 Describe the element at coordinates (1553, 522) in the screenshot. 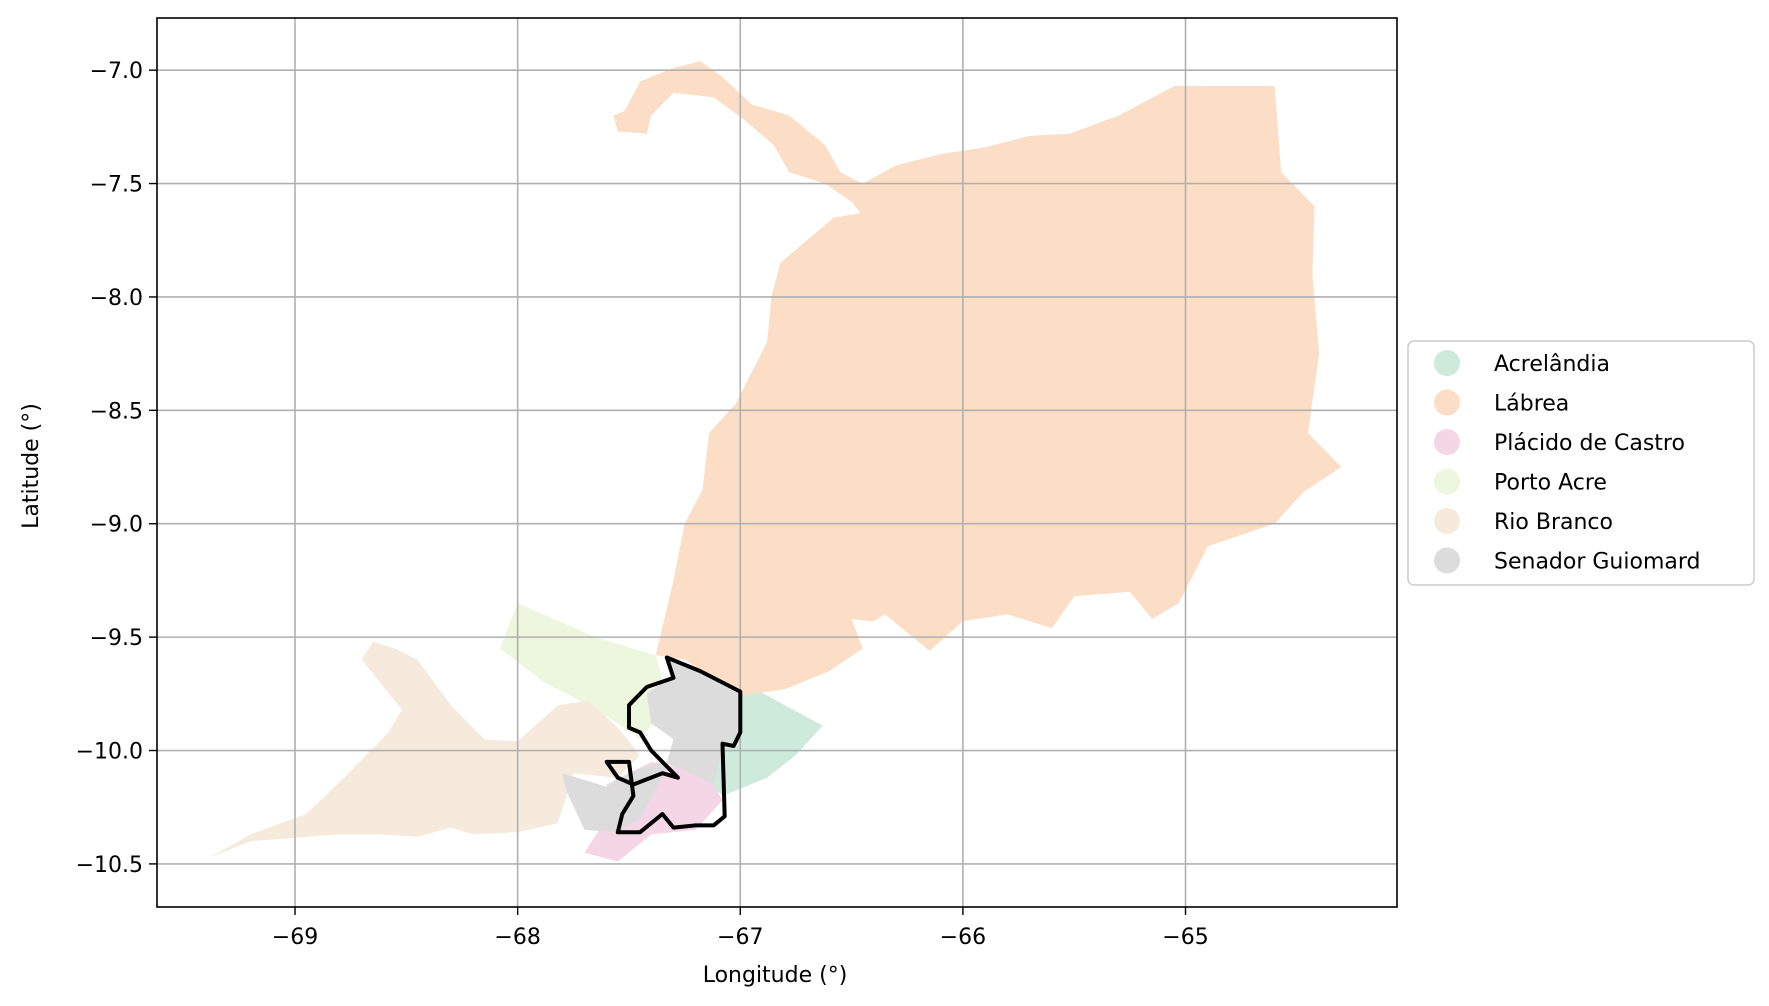

I see `legend-label: Rio Branco` at that location.